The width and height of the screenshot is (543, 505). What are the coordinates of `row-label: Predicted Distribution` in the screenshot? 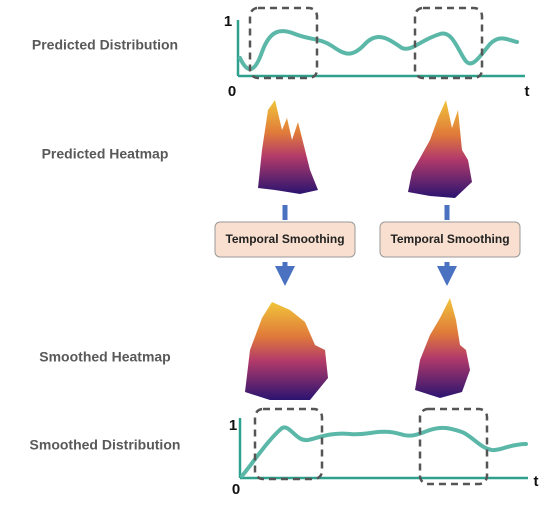 It's located at (105, 45).